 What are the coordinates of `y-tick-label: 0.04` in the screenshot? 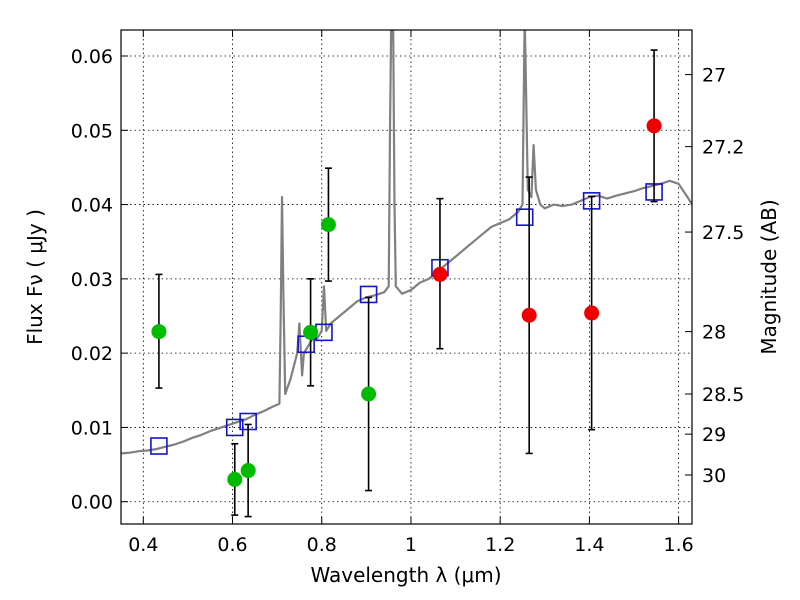 It's located at (92, 206).